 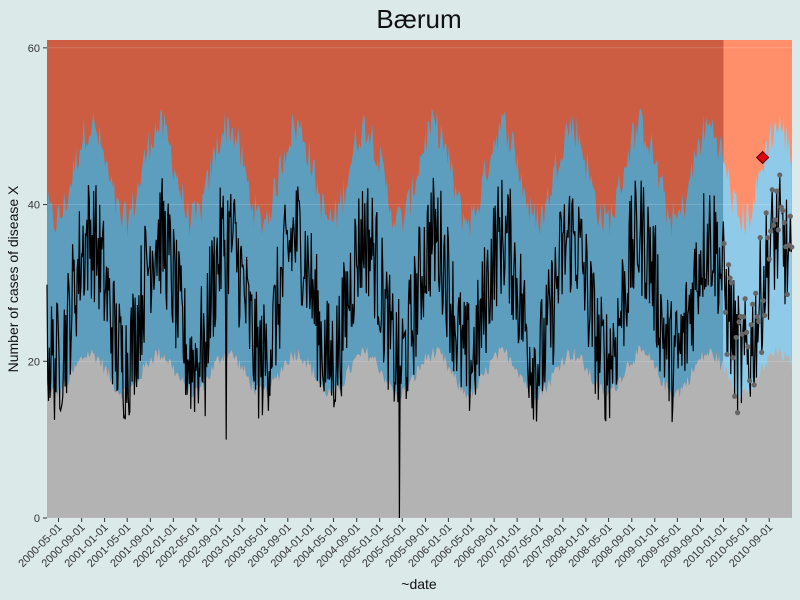 I want to click on x-axis-label: ~date, so click(x=419, y=584).